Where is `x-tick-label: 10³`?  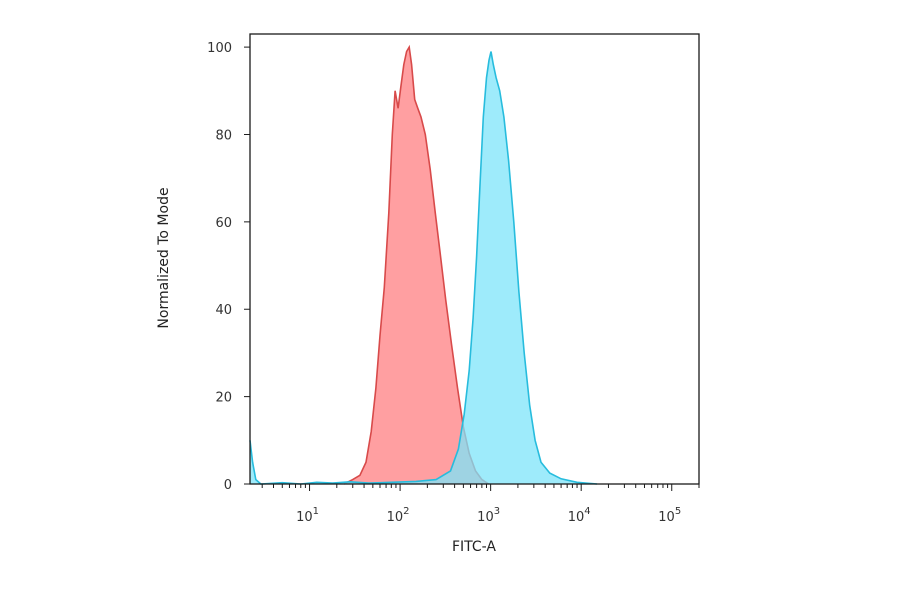 x-tick-label: 10³ is located at coordinates (488, 515).